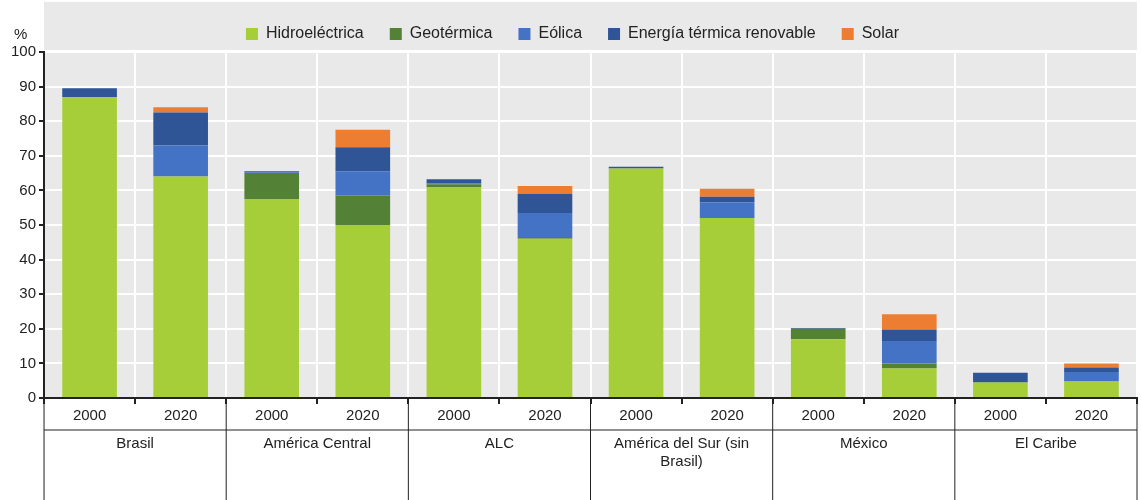 The image size is (1141, 500). I want to click on y-tick-label: 60, so click(28, 189).